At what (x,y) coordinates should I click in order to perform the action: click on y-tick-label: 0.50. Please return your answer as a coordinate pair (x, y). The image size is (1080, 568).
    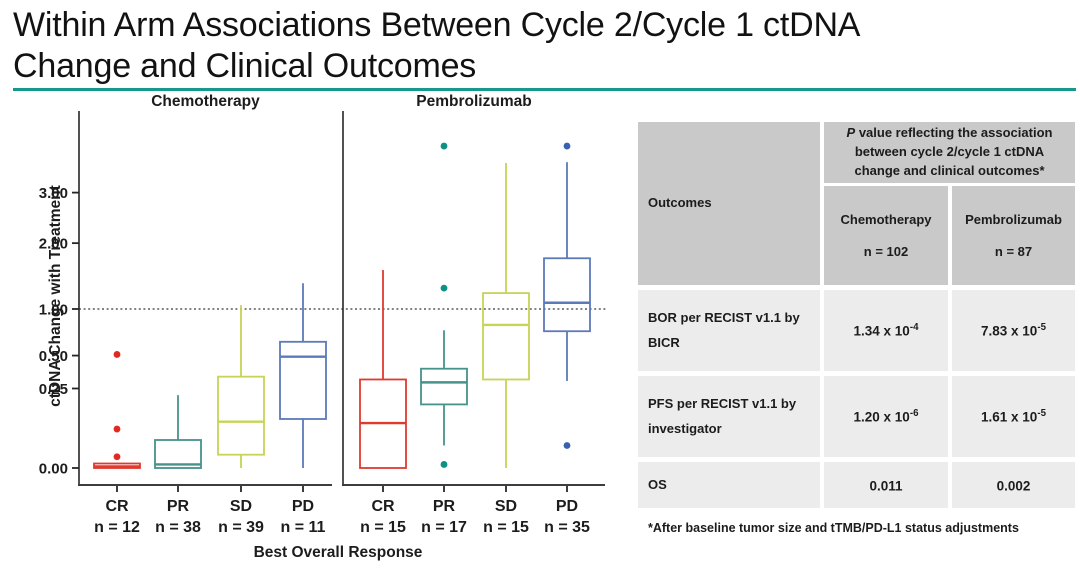
    Looking at the image, I should click on (53, 356).